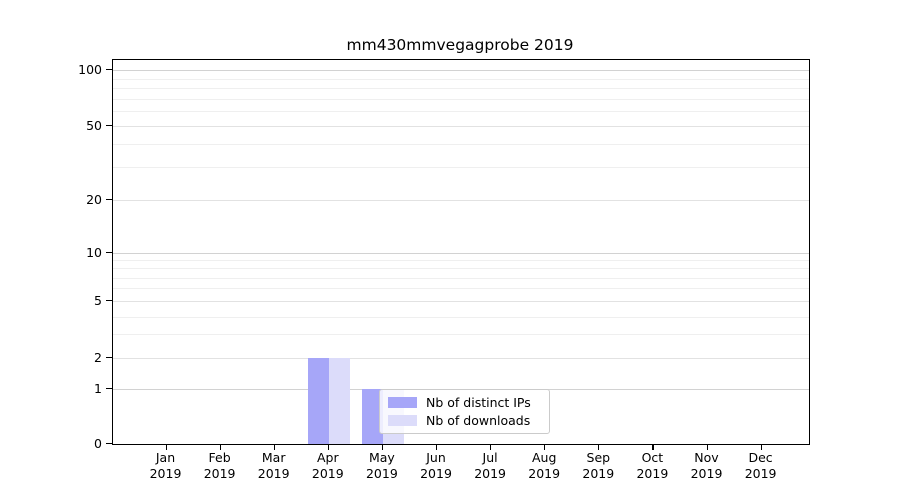 The height and width of the screenshot is (500, 900). What do you see at coordinates (94, 252) in the screenshot?
I see `y-tick-label-10: 10` at bounding box center [94, 252].